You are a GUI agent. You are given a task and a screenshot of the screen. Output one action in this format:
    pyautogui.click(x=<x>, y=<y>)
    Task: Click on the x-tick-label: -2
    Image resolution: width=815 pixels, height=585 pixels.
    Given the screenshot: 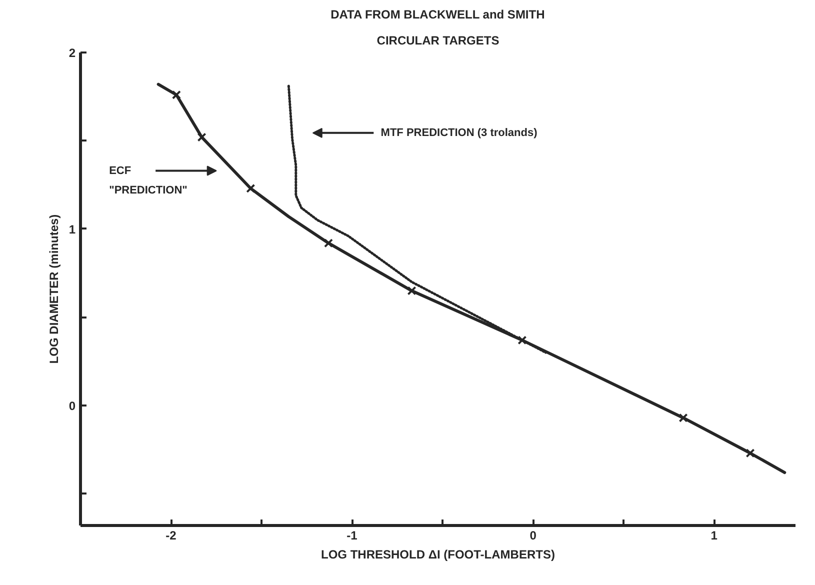 What is the action you would take?
    pyautogui.click(x=171, y=535)
    